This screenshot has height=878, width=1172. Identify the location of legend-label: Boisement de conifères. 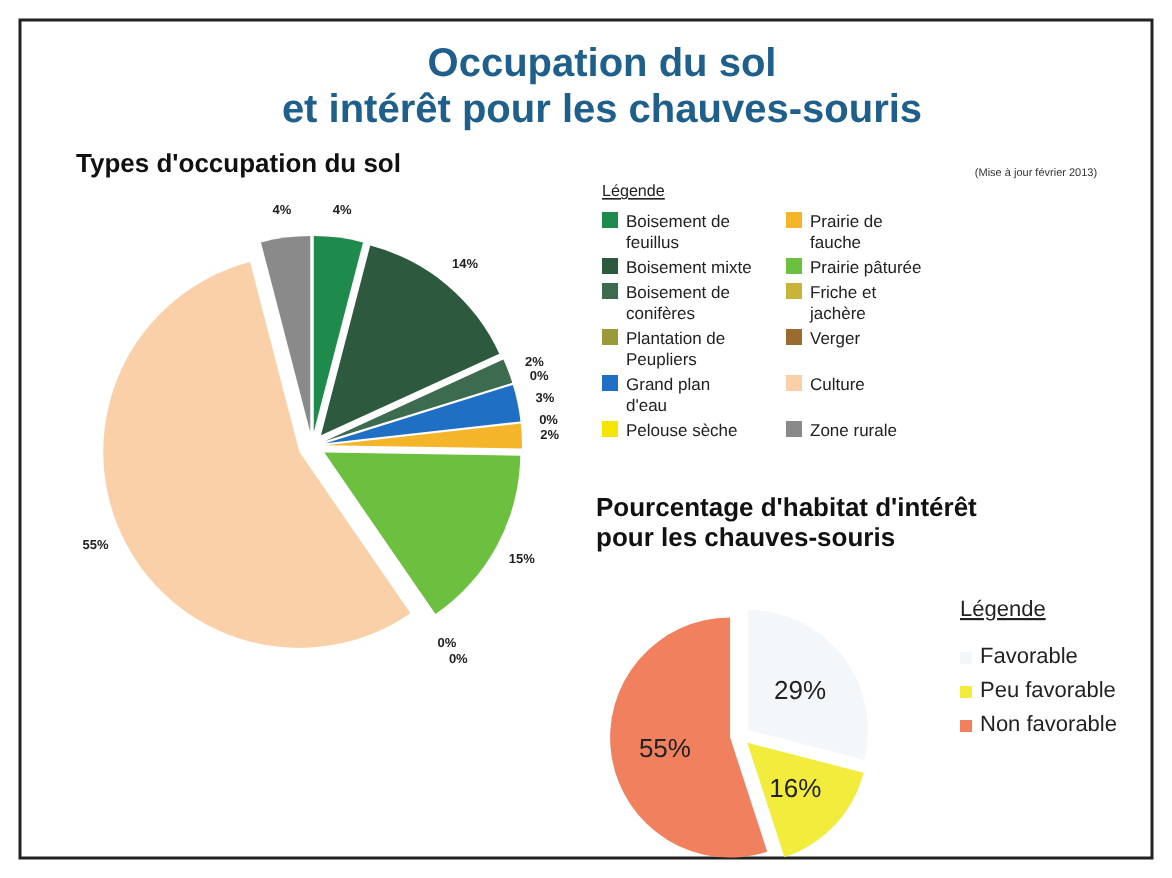
(678, 302).